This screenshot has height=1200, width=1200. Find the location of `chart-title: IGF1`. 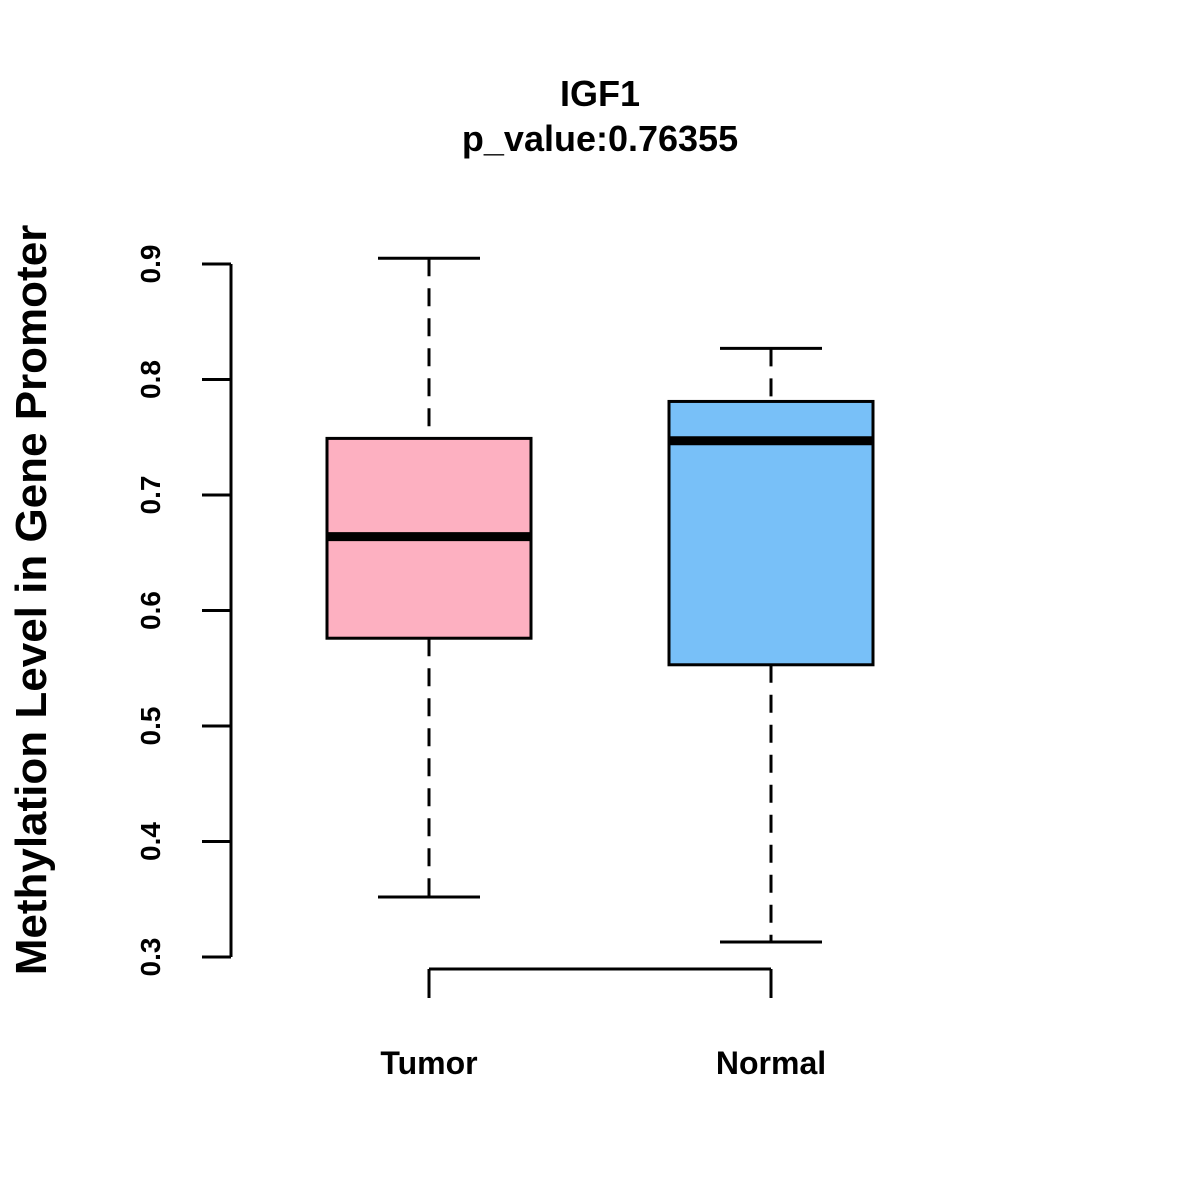

chart-title: IGF1 is located at coordinates (600, 93).